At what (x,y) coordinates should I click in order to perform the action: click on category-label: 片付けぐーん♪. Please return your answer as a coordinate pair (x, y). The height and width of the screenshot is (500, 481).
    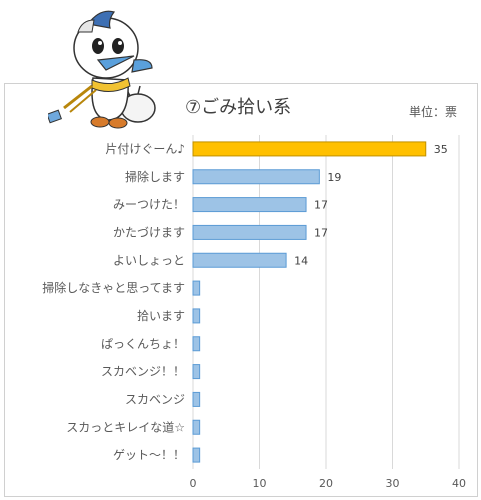
    Looking at the image, I should click on (145, 149).